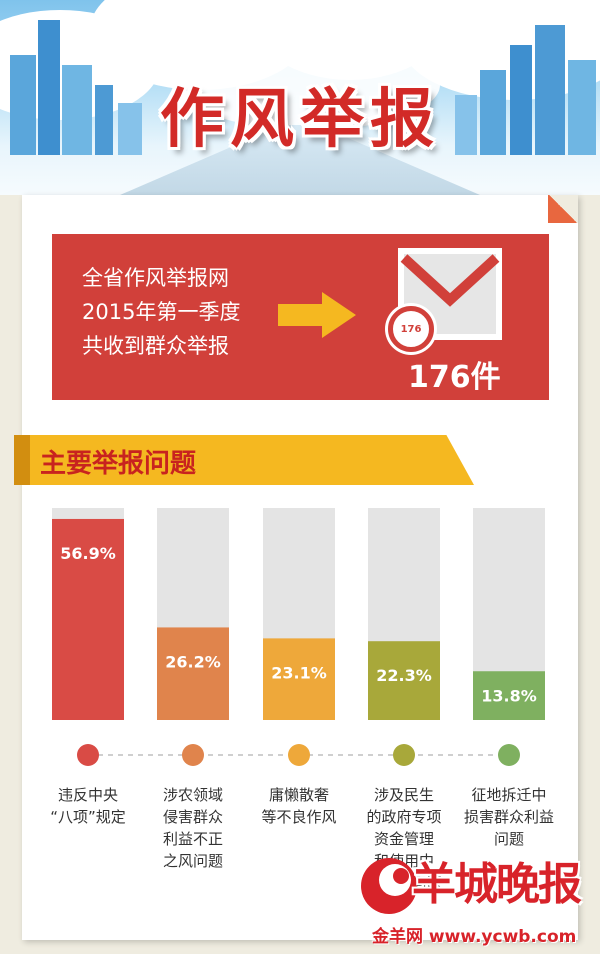 This screenshot has width=600, height=954. What do you see at coordinates (22, 460) in the screenshot?
I see `ribbon-edge` at bounding box center [22, 460].